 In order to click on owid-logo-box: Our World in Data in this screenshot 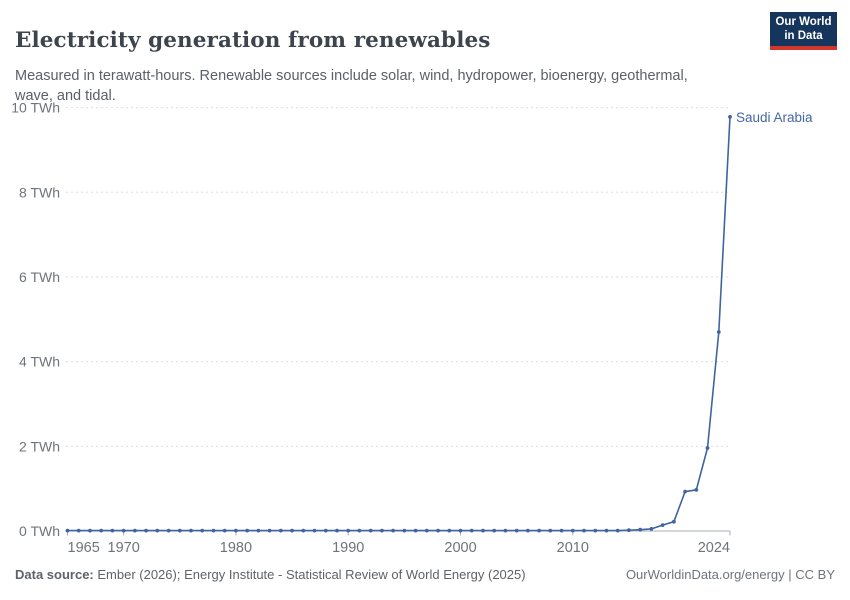, I will do `click(803, 29)`.